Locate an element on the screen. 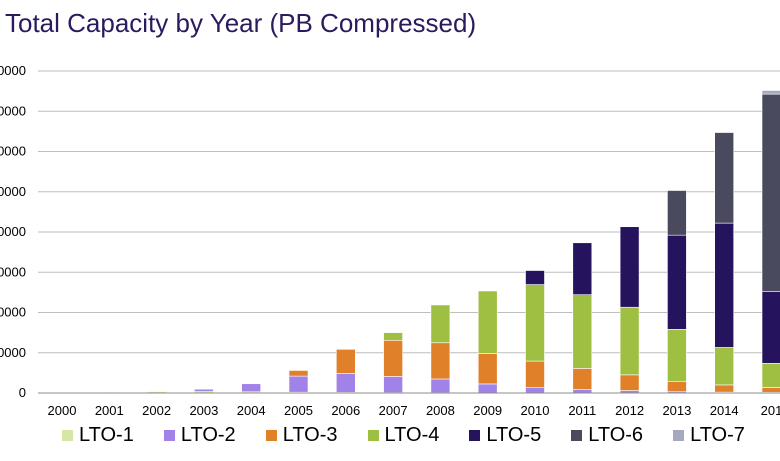  legend-label: LTO-5 is located at coordinates (514, 435).